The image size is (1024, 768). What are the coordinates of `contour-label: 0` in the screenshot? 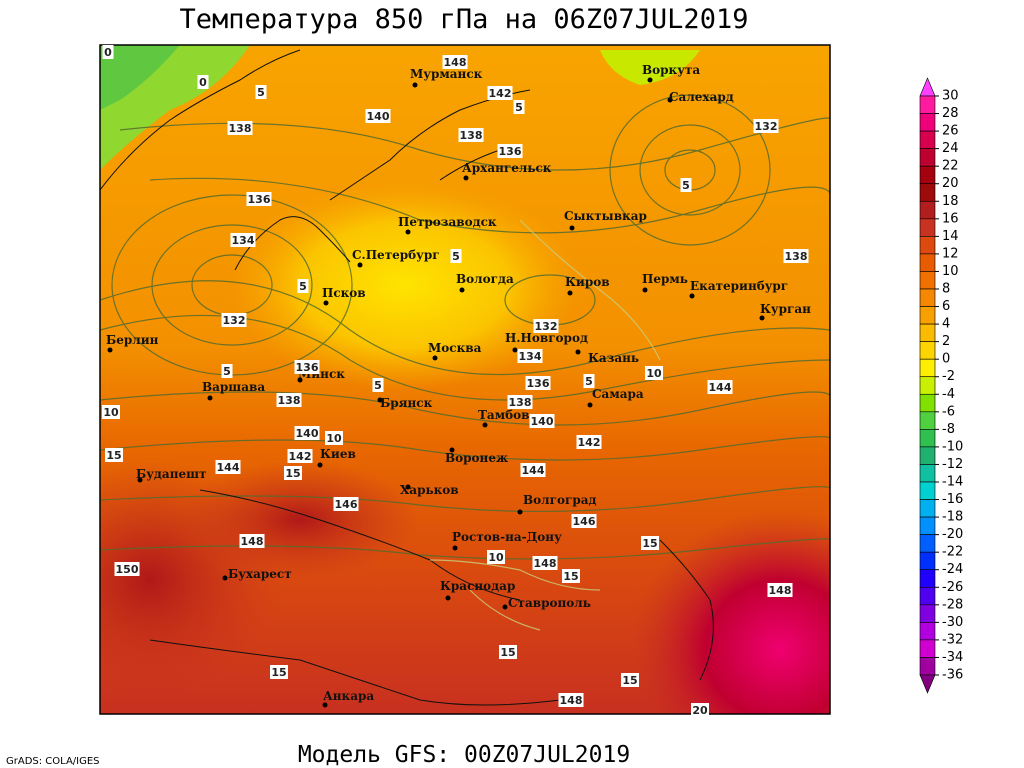 It's located at (108, 52).